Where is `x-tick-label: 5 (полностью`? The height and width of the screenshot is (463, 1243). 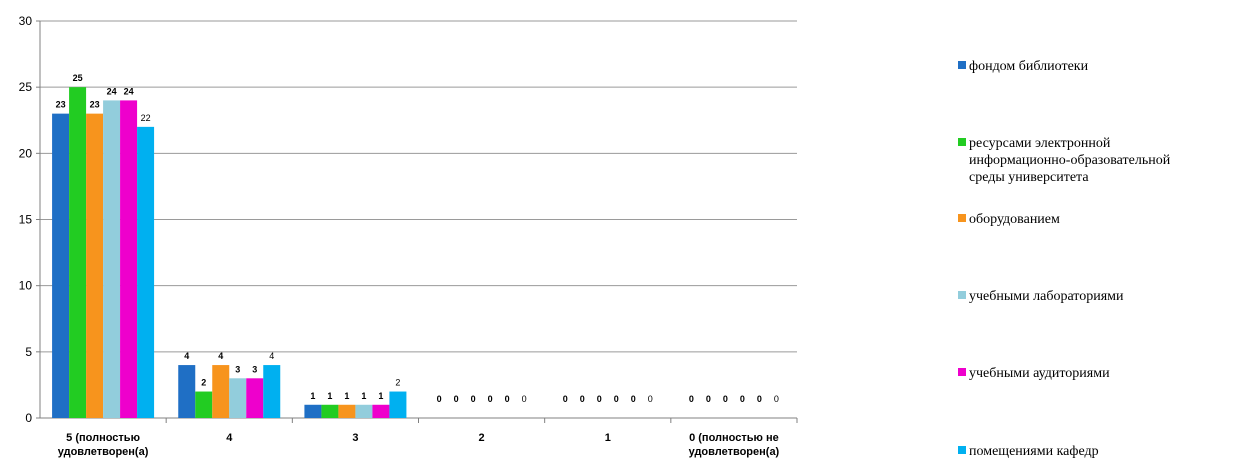 x-tick-label: 5 (полностью is located at coordinates (103, 438).